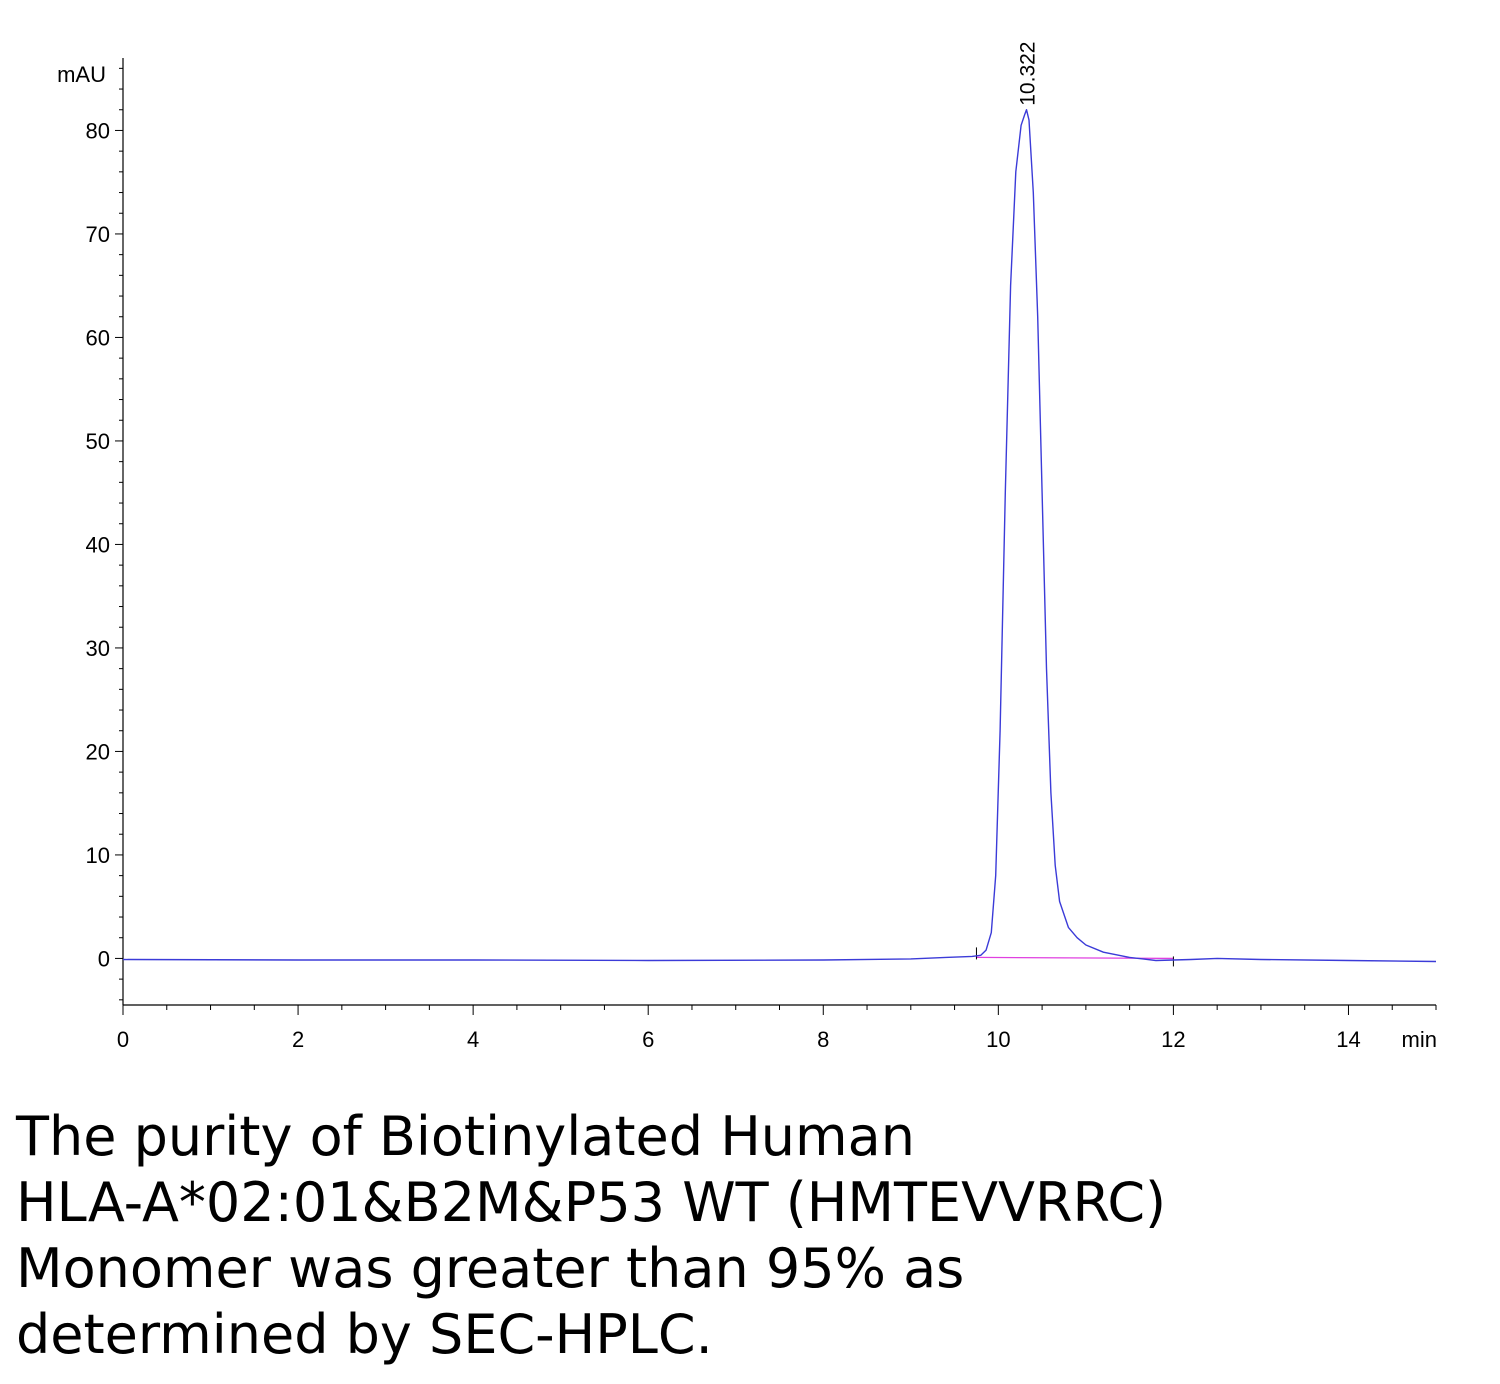 This screenshot has width=1500, height=1384. What do you see at coordinates (1348, 1039) in the screenshot?
I see `x-tick-label: 14` at bounding box center [1348, 1039].